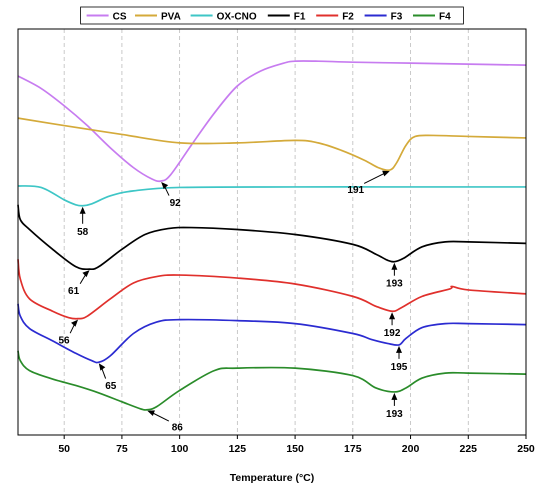 This screenshot has height=494, width=550. I want to click on legend-entry: F4, so click(445, 17).